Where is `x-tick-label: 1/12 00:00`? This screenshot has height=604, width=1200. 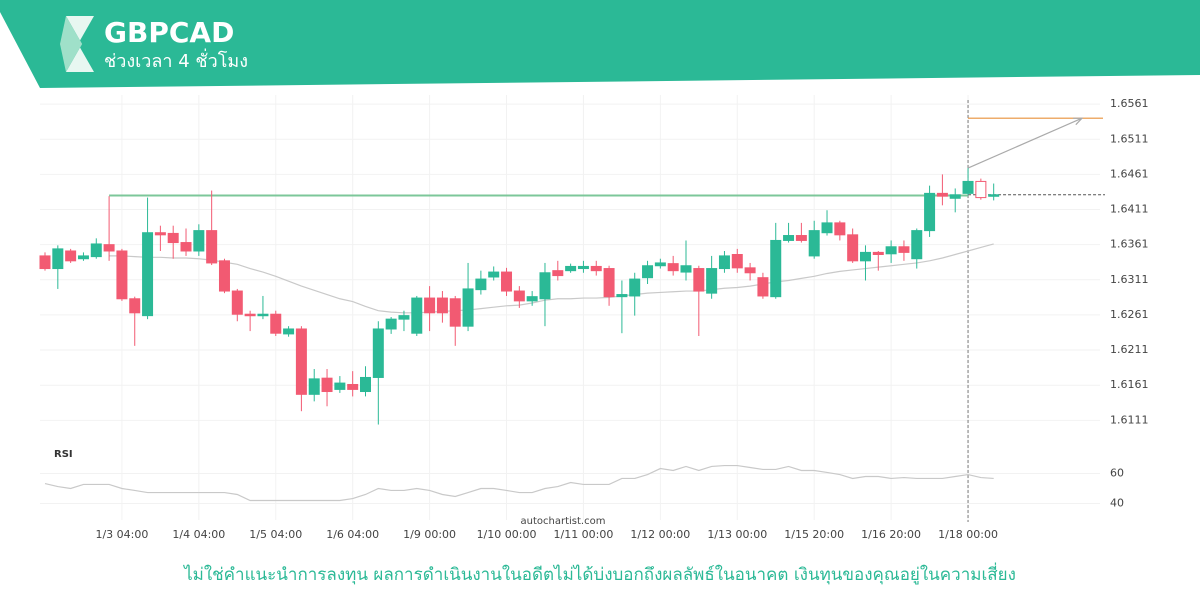
x-tick-label: 1/12 00:00 is located at coordinates (660, 534).